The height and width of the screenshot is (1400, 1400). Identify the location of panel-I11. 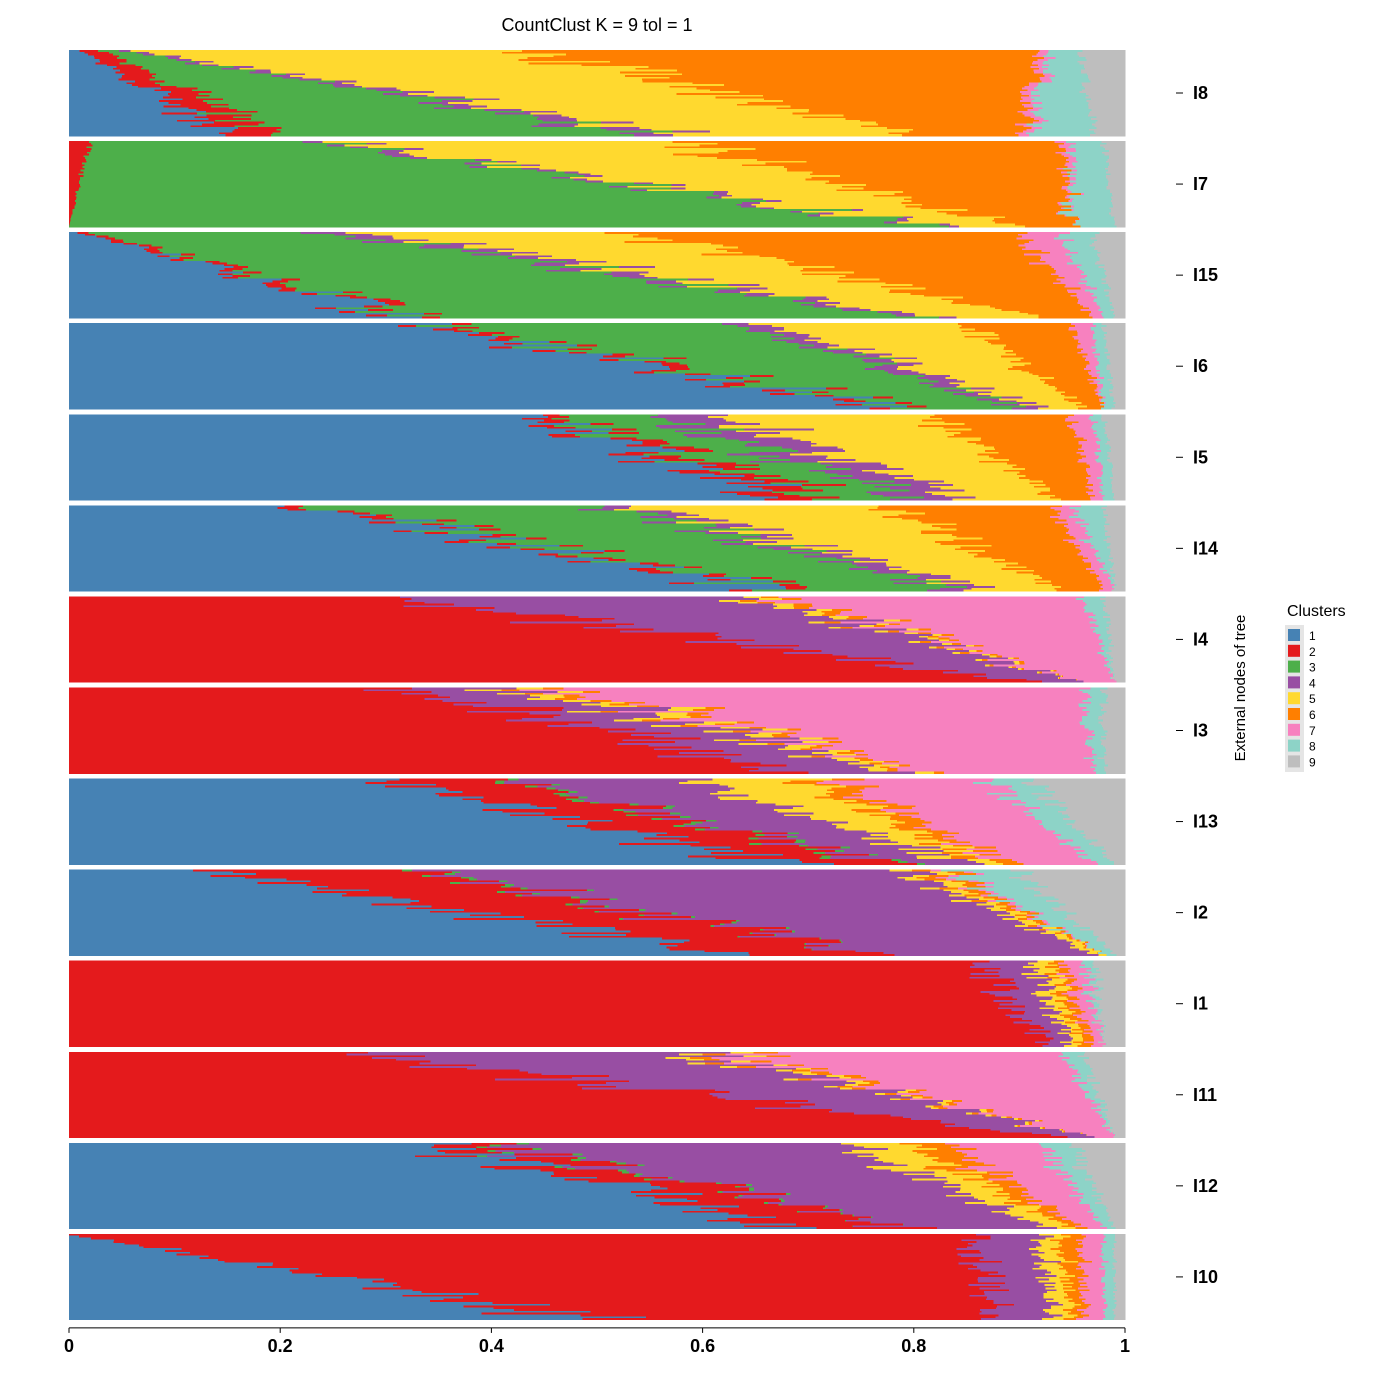
(597, 1095).